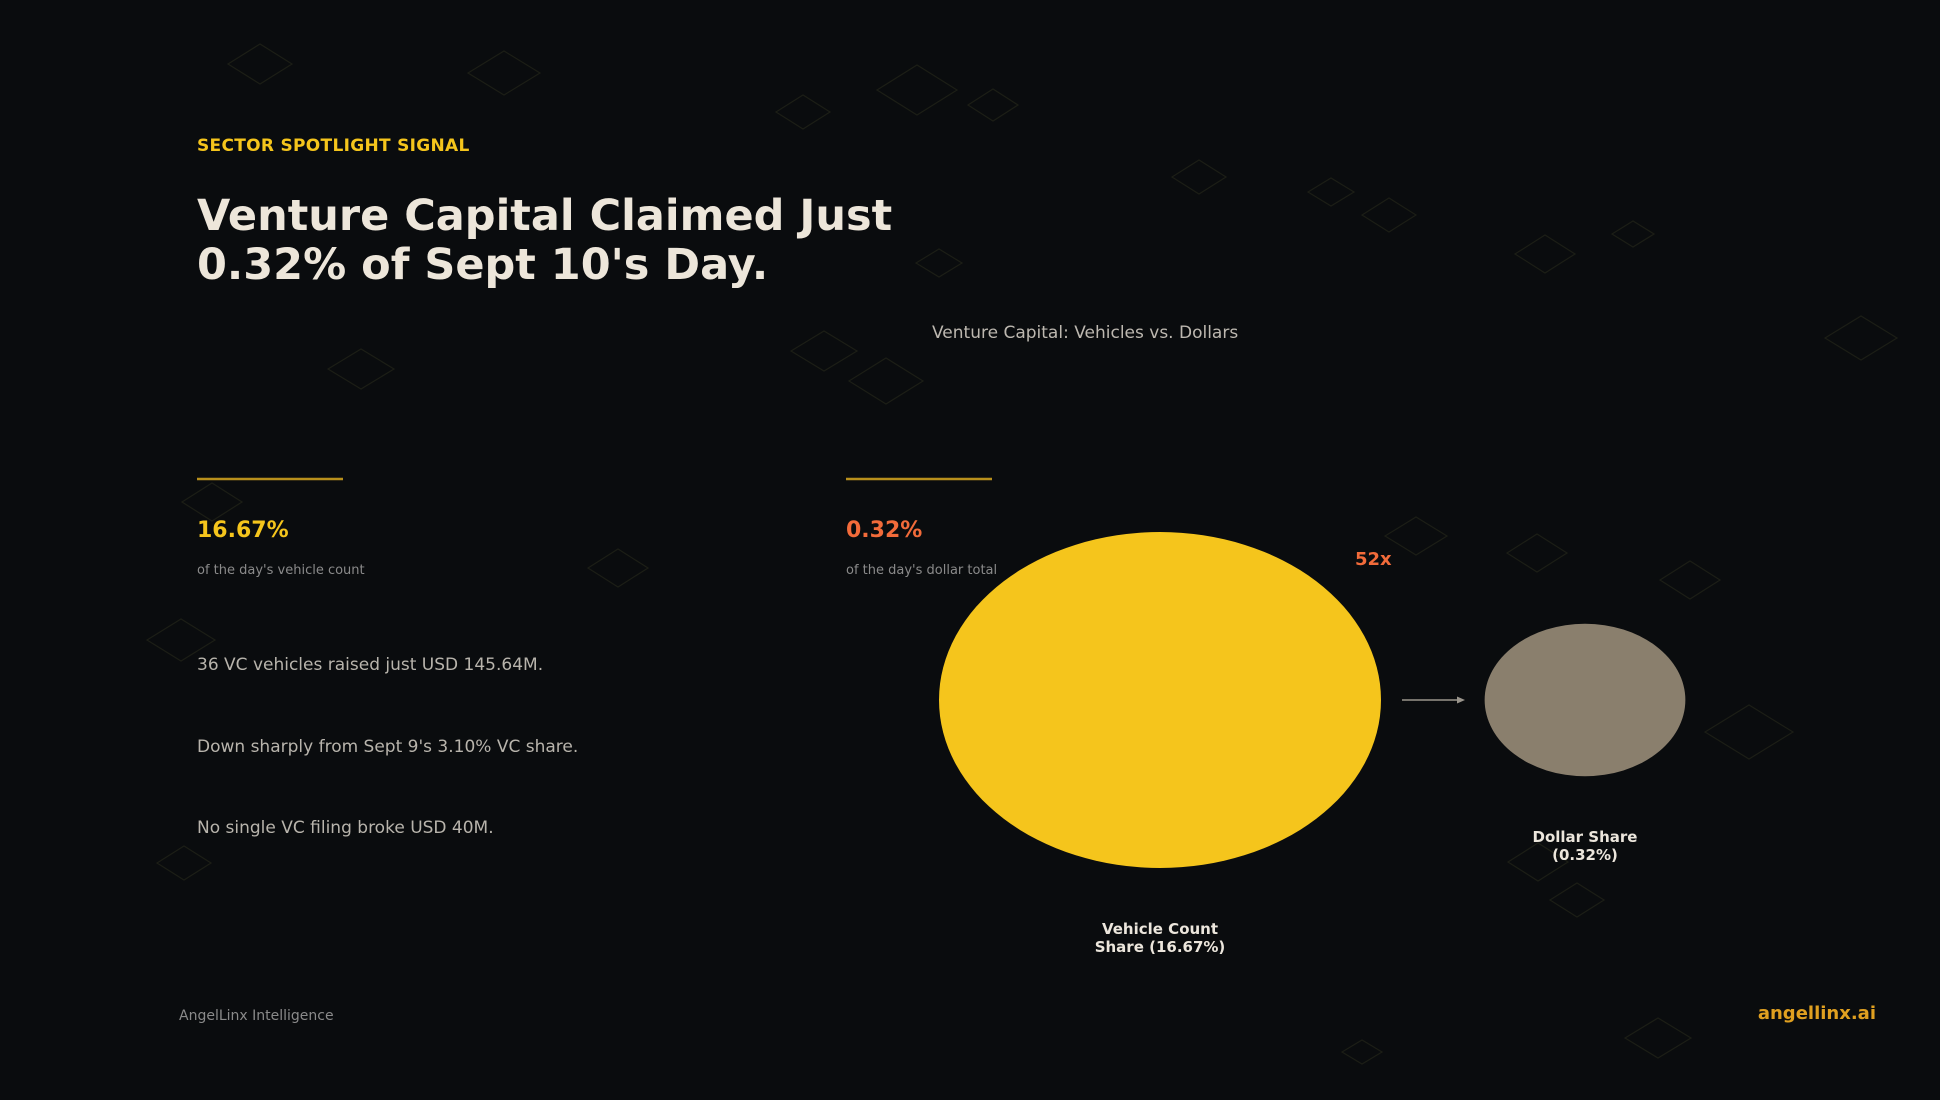  Describe the element at coordinates (370, 665) in the screenshot. I see `bullet: 36 VC vehicles raised just USD 145.64M.` at that location.